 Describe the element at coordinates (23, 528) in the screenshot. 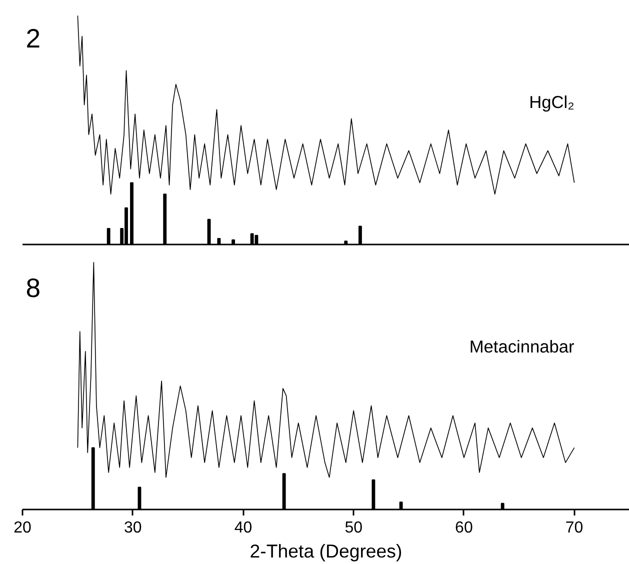

I see `x-tick-label: 20` at that location.